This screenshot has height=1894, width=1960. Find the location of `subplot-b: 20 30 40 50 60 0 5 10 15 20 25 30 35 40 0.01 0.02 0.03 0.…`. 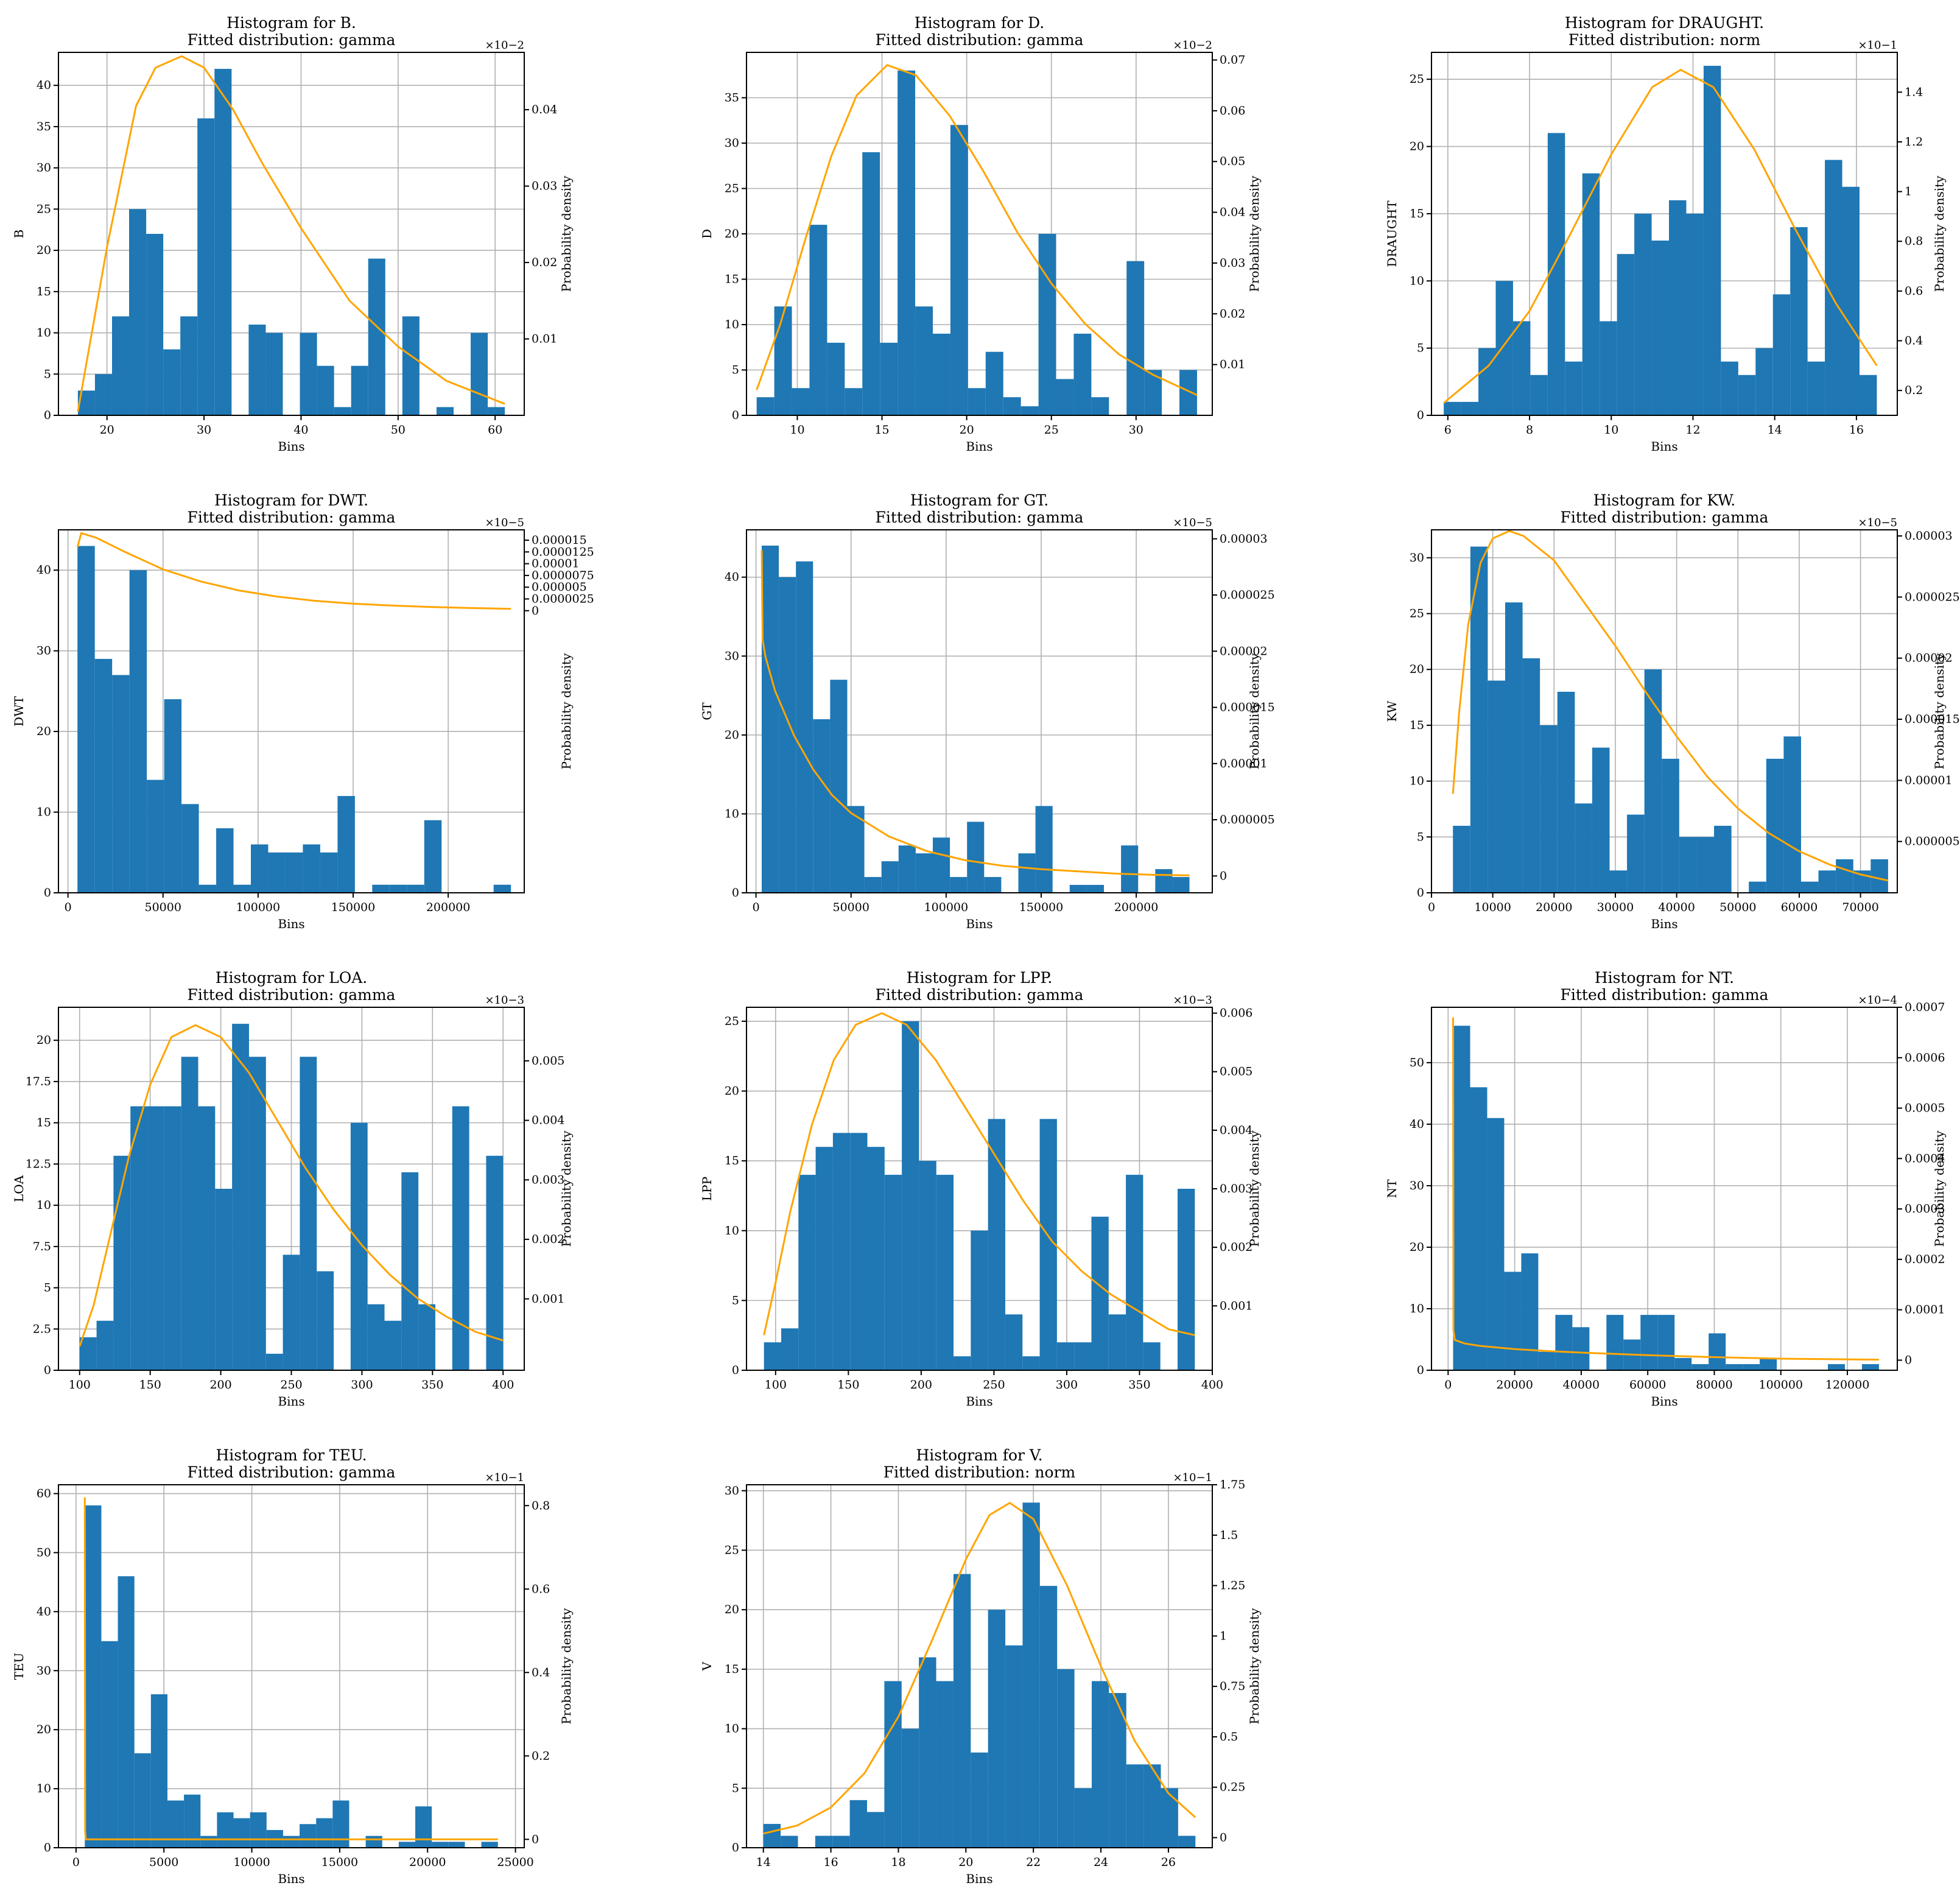

subplot-b: 20 30 40 50 60 0 5 10 15 20 25 30 35 40 0.01 0.02 0.03 0.… is located at coordinates (293, 234).